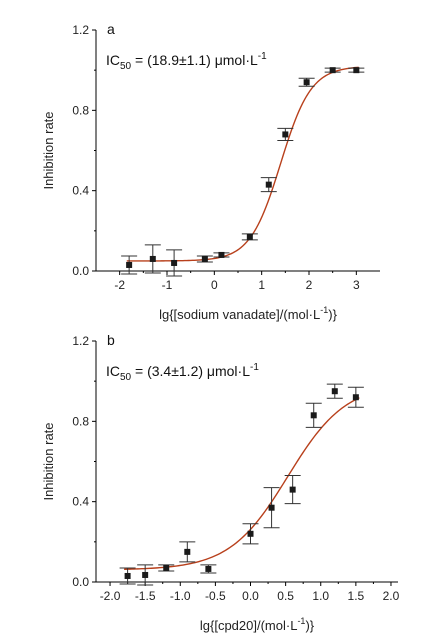 The height and width of the screenshot is (643, 432). I want to click on x-tick-label: -1, so click(167, 285).